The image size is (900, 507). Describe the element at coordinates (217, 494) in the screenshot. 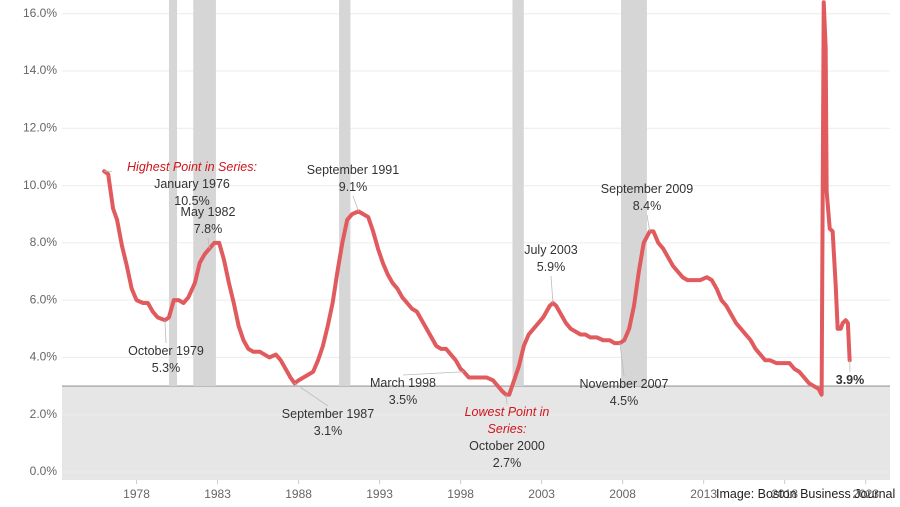

I see `x-tick-label: 1983` at that location.